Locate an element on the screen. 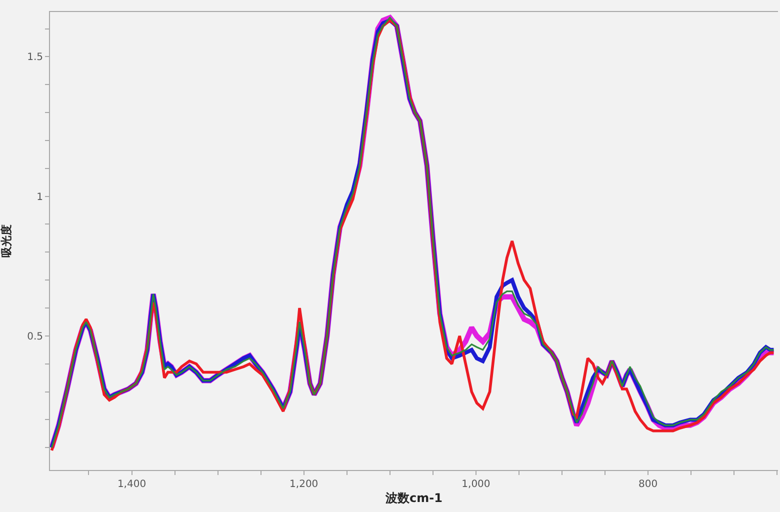 The width and height of the screenshot is (780, 512). x-tick-label: 1,200 is located at coordinates (304, 484).